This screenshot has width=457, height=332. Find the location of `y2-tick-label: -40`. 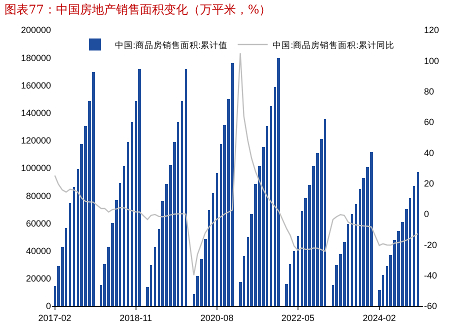

y2-tick-label: -40 is located at coordinates (431, 275).